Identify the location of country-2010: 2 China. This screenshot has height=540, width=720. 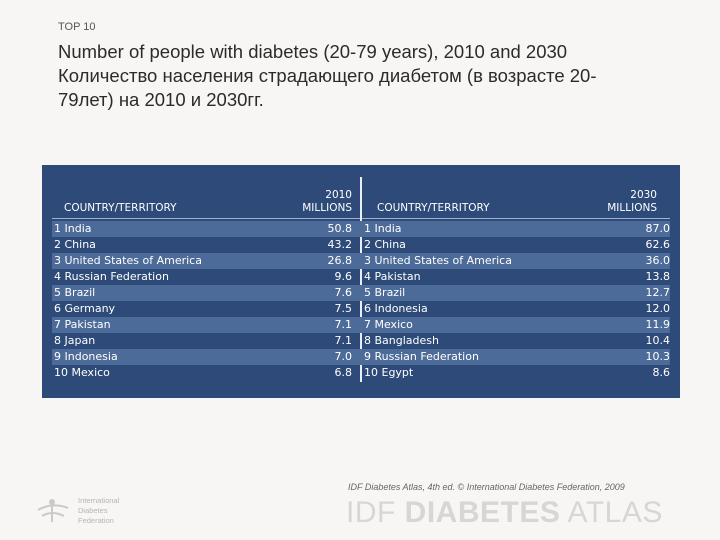
(75, 244).